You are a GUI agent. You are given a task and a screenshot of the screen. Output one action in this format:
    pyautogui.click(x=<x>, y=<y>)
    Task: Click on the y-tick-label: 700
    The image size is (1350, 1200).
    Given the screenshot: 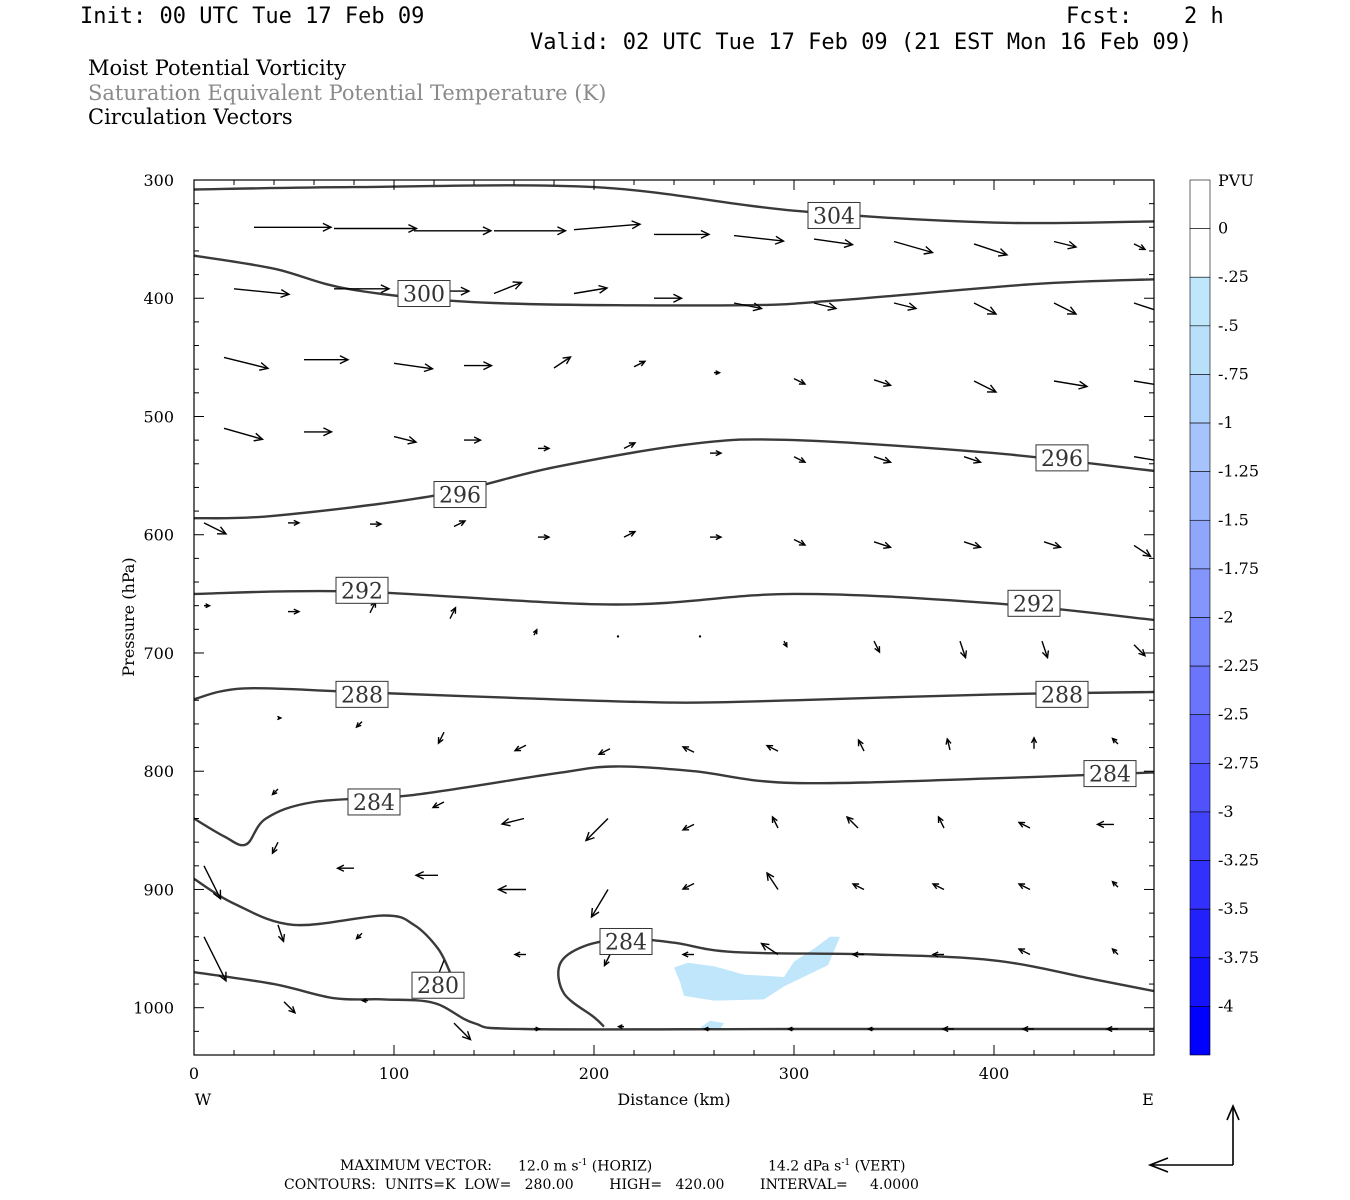 What is the action you would take?
    pyautogui.click(x=158, y=653)
    